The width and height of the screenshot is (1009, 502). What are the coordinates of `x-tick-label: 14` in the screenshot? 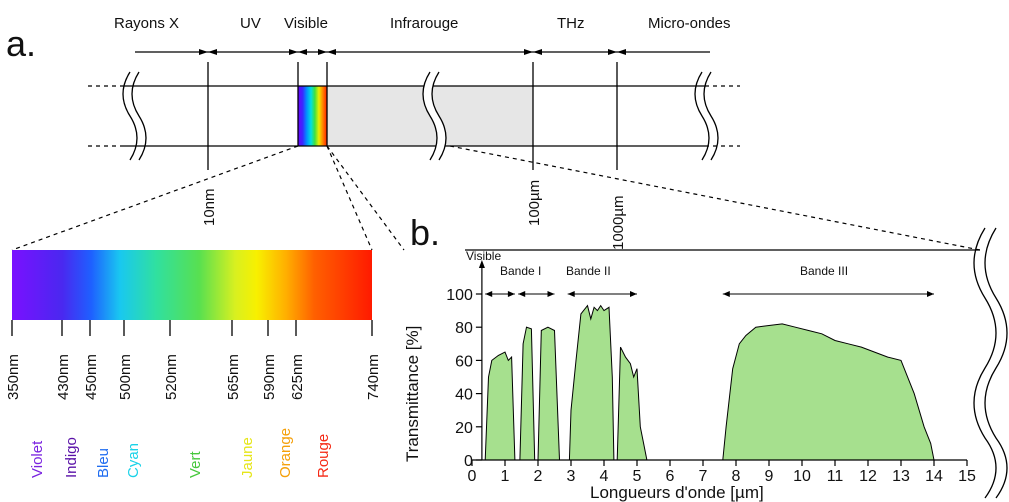 It's located at (934, 476).